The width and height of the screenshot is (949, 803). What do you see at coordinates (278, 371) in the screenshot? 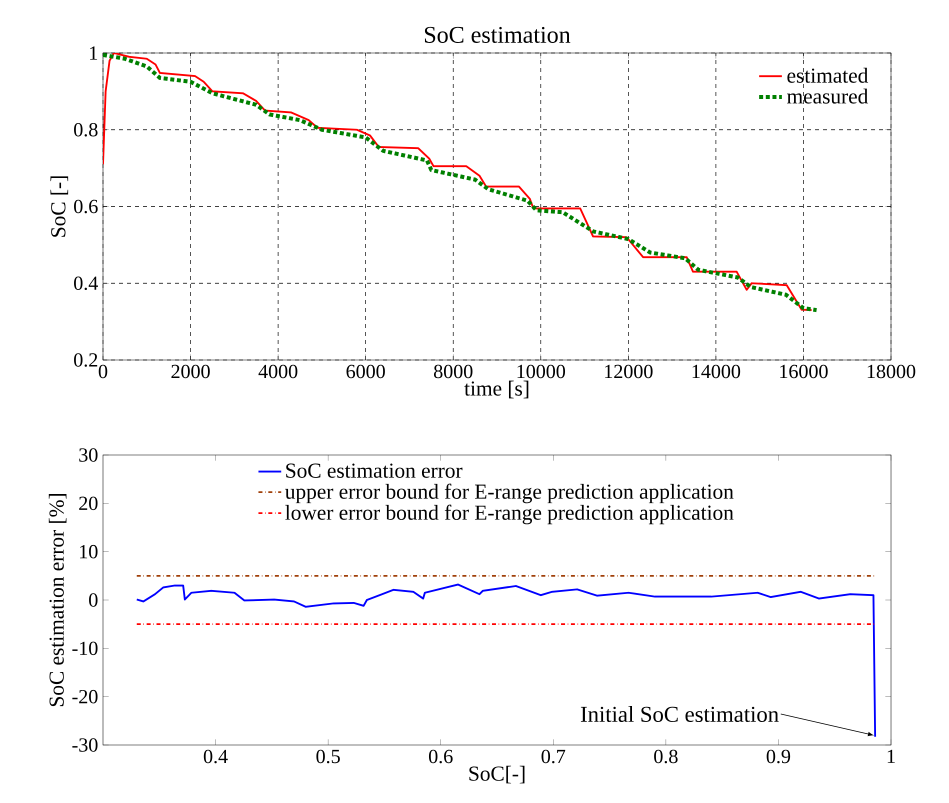
I see `x-tick-label: 4000` at bounding box center [278, 371].